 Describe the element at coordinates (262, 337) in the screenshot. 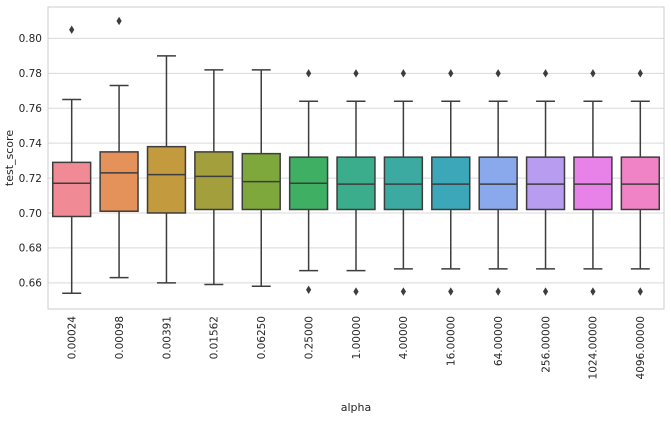

I see `x-tick-label: 0.06250` at that location.